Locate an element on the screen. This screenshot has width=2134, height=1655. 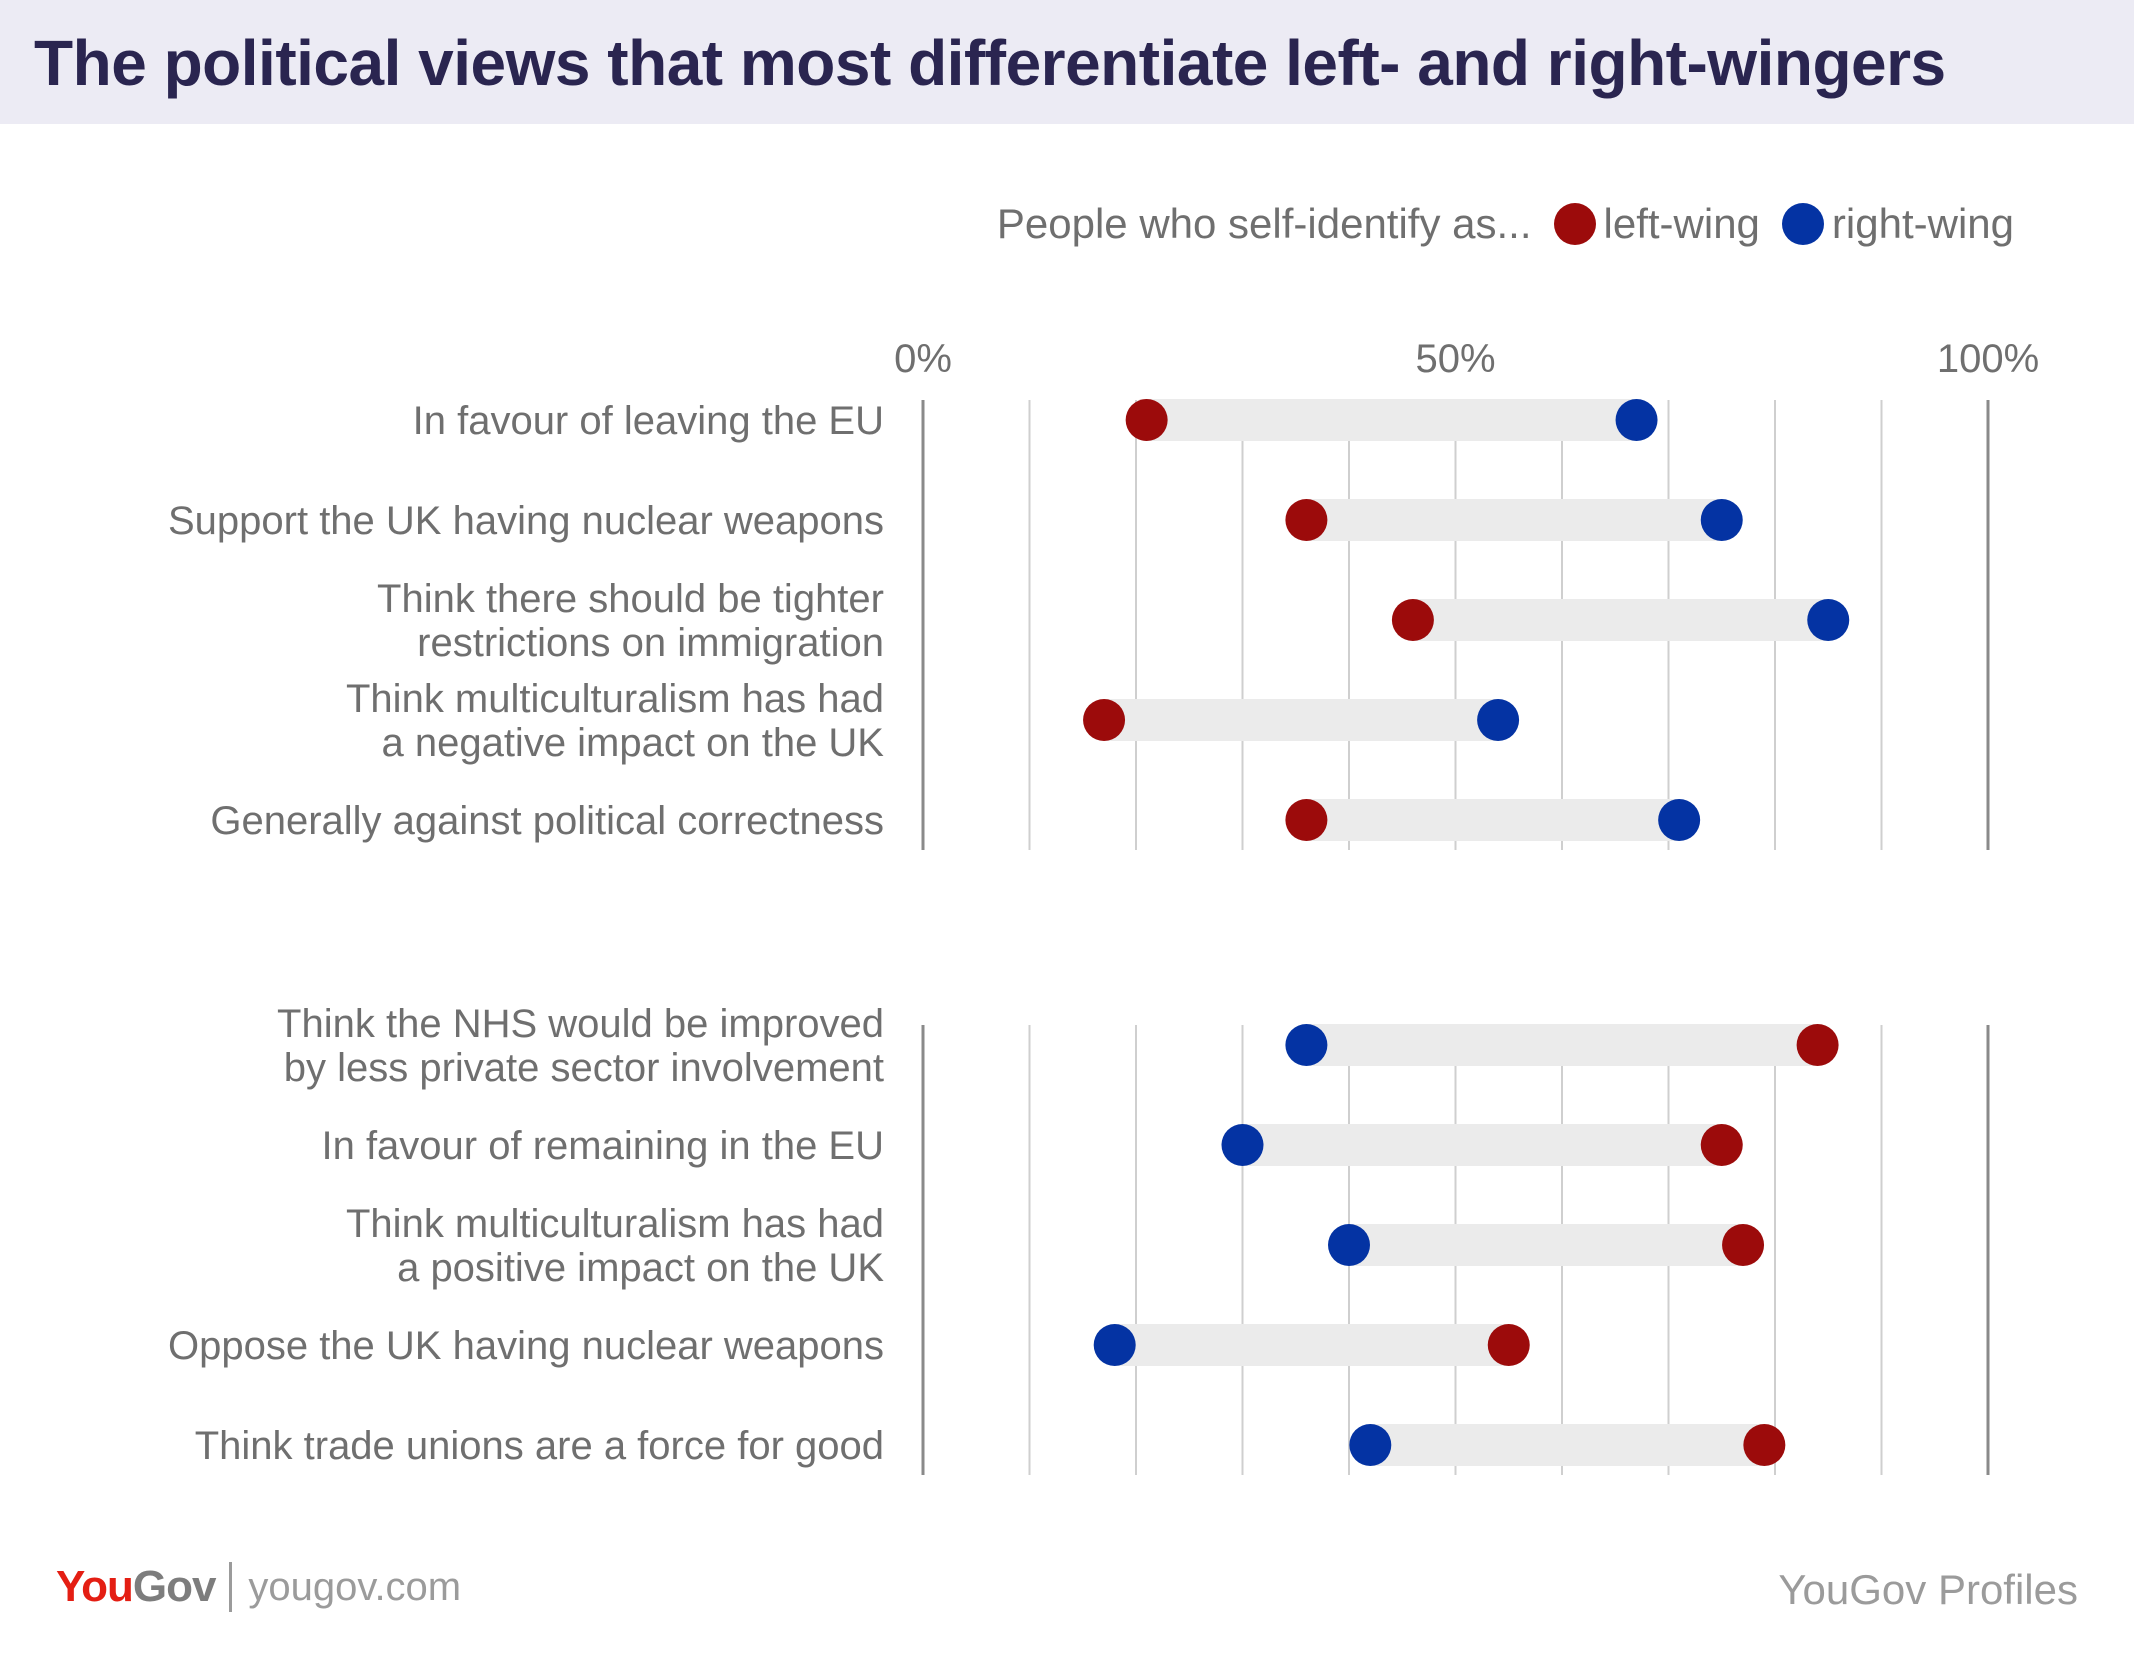
category-label: Oppose the UK having nuclear weapons is located at coordinates (526, 1346).